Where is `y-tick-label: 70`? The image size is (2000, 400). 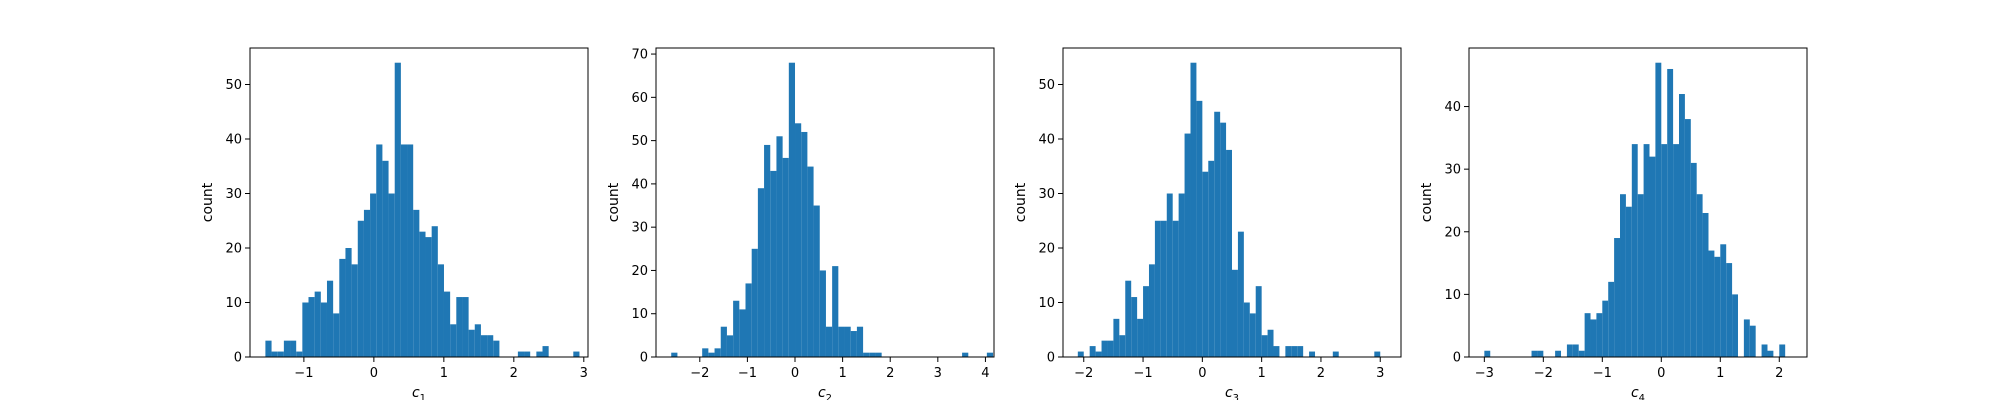 y-tick-label: 70 is located at coordinates (639, 55).